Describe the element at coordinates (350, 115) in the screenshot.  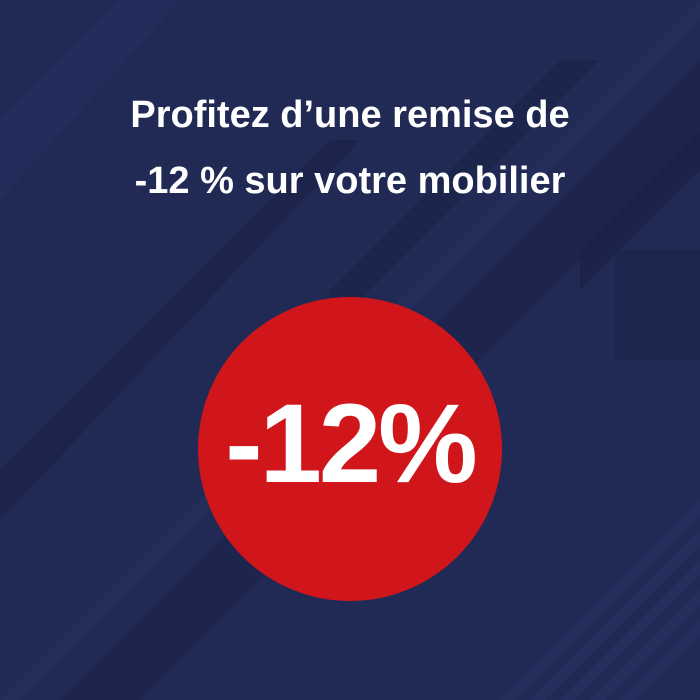
I see `headline-line-1: Profitez d’une remise de` at that location.